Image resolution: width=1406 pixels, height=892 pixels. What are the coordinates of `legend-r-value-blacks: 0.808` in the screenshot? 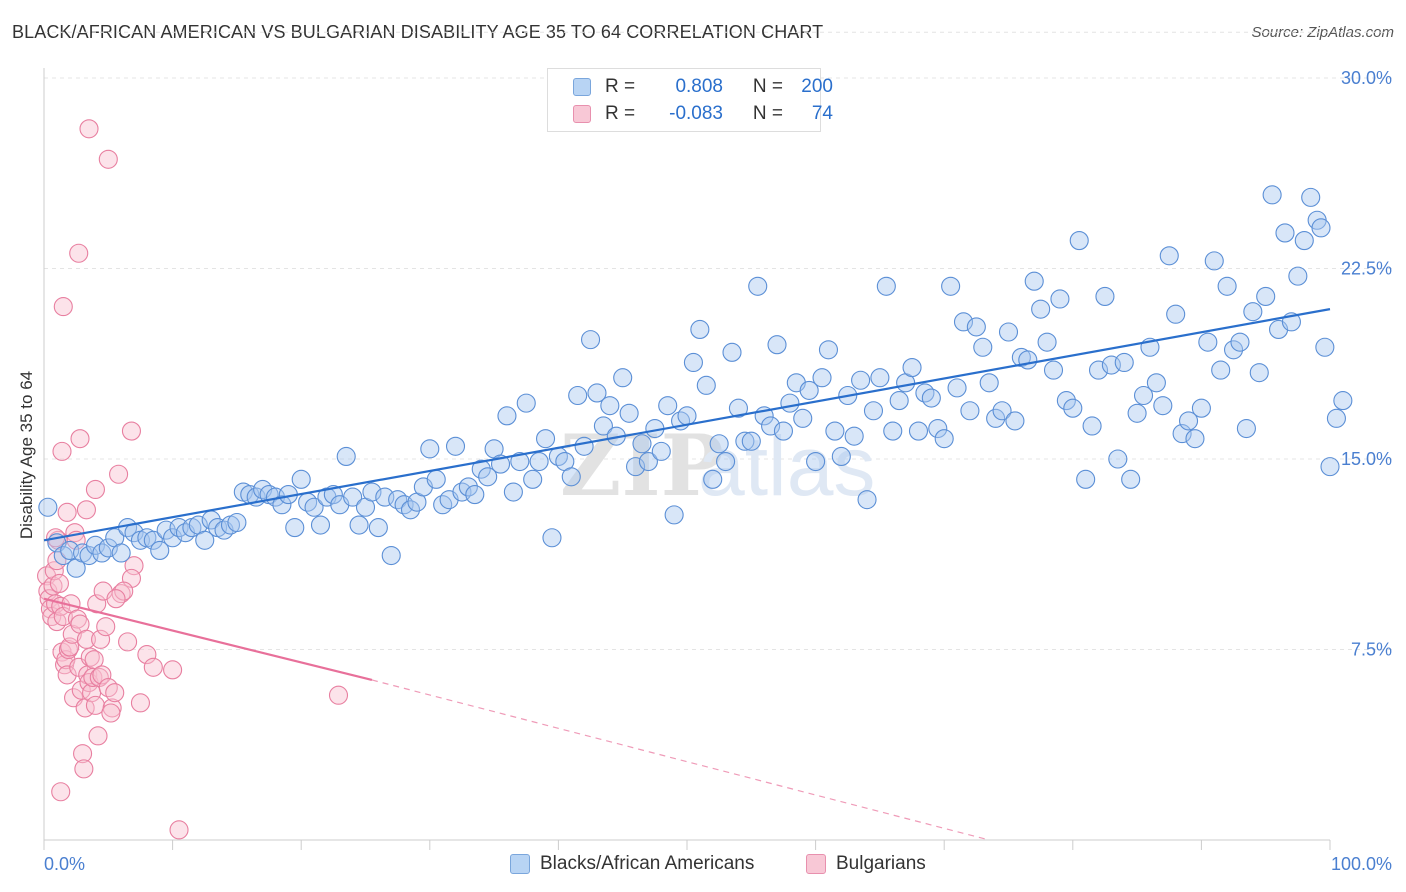 It's located at (699, 86).